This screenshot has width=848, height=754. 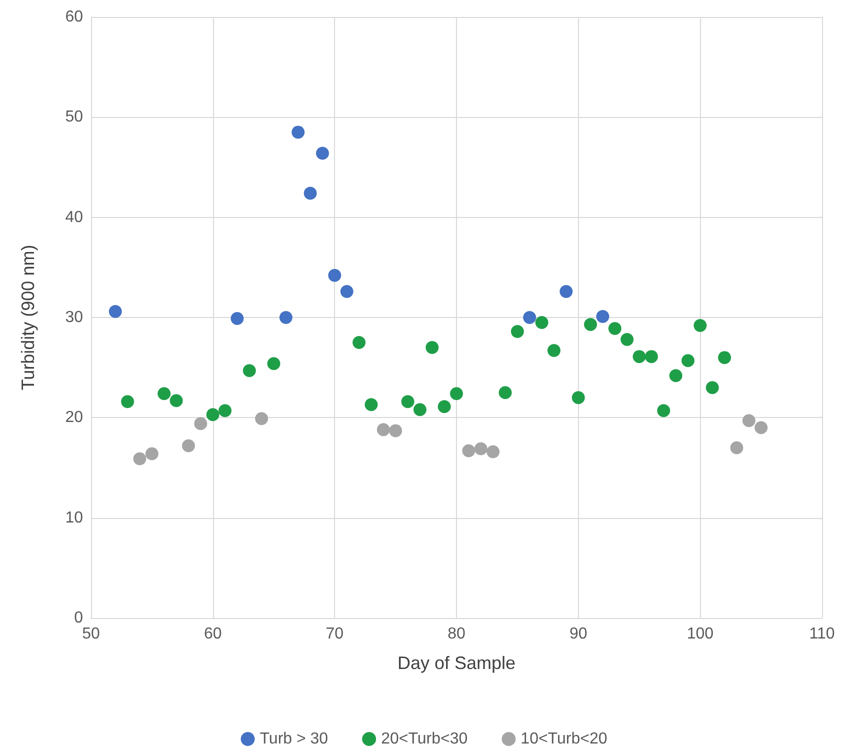 What do you see at coordinates (74, 217) in the screenshot?
I see `y-tick-label: 40` at bounding box center [74, 217].